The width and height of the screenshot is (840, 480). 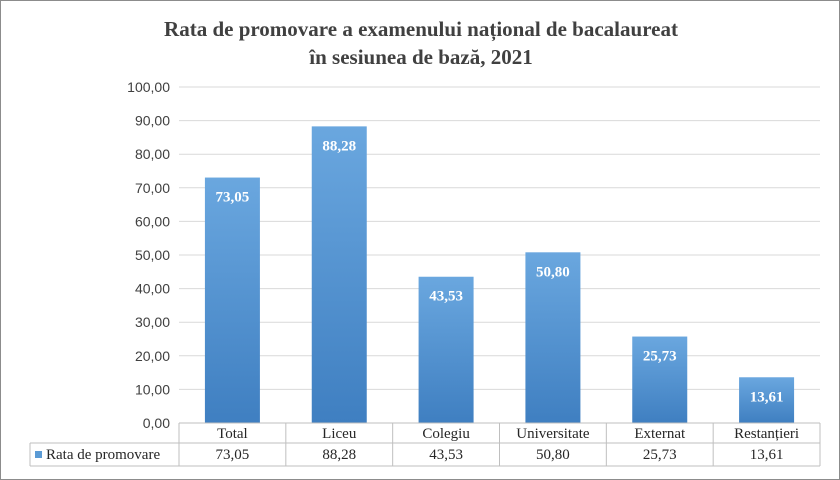 I want to click on category-label: Liceu, so click(x=339, y=434).